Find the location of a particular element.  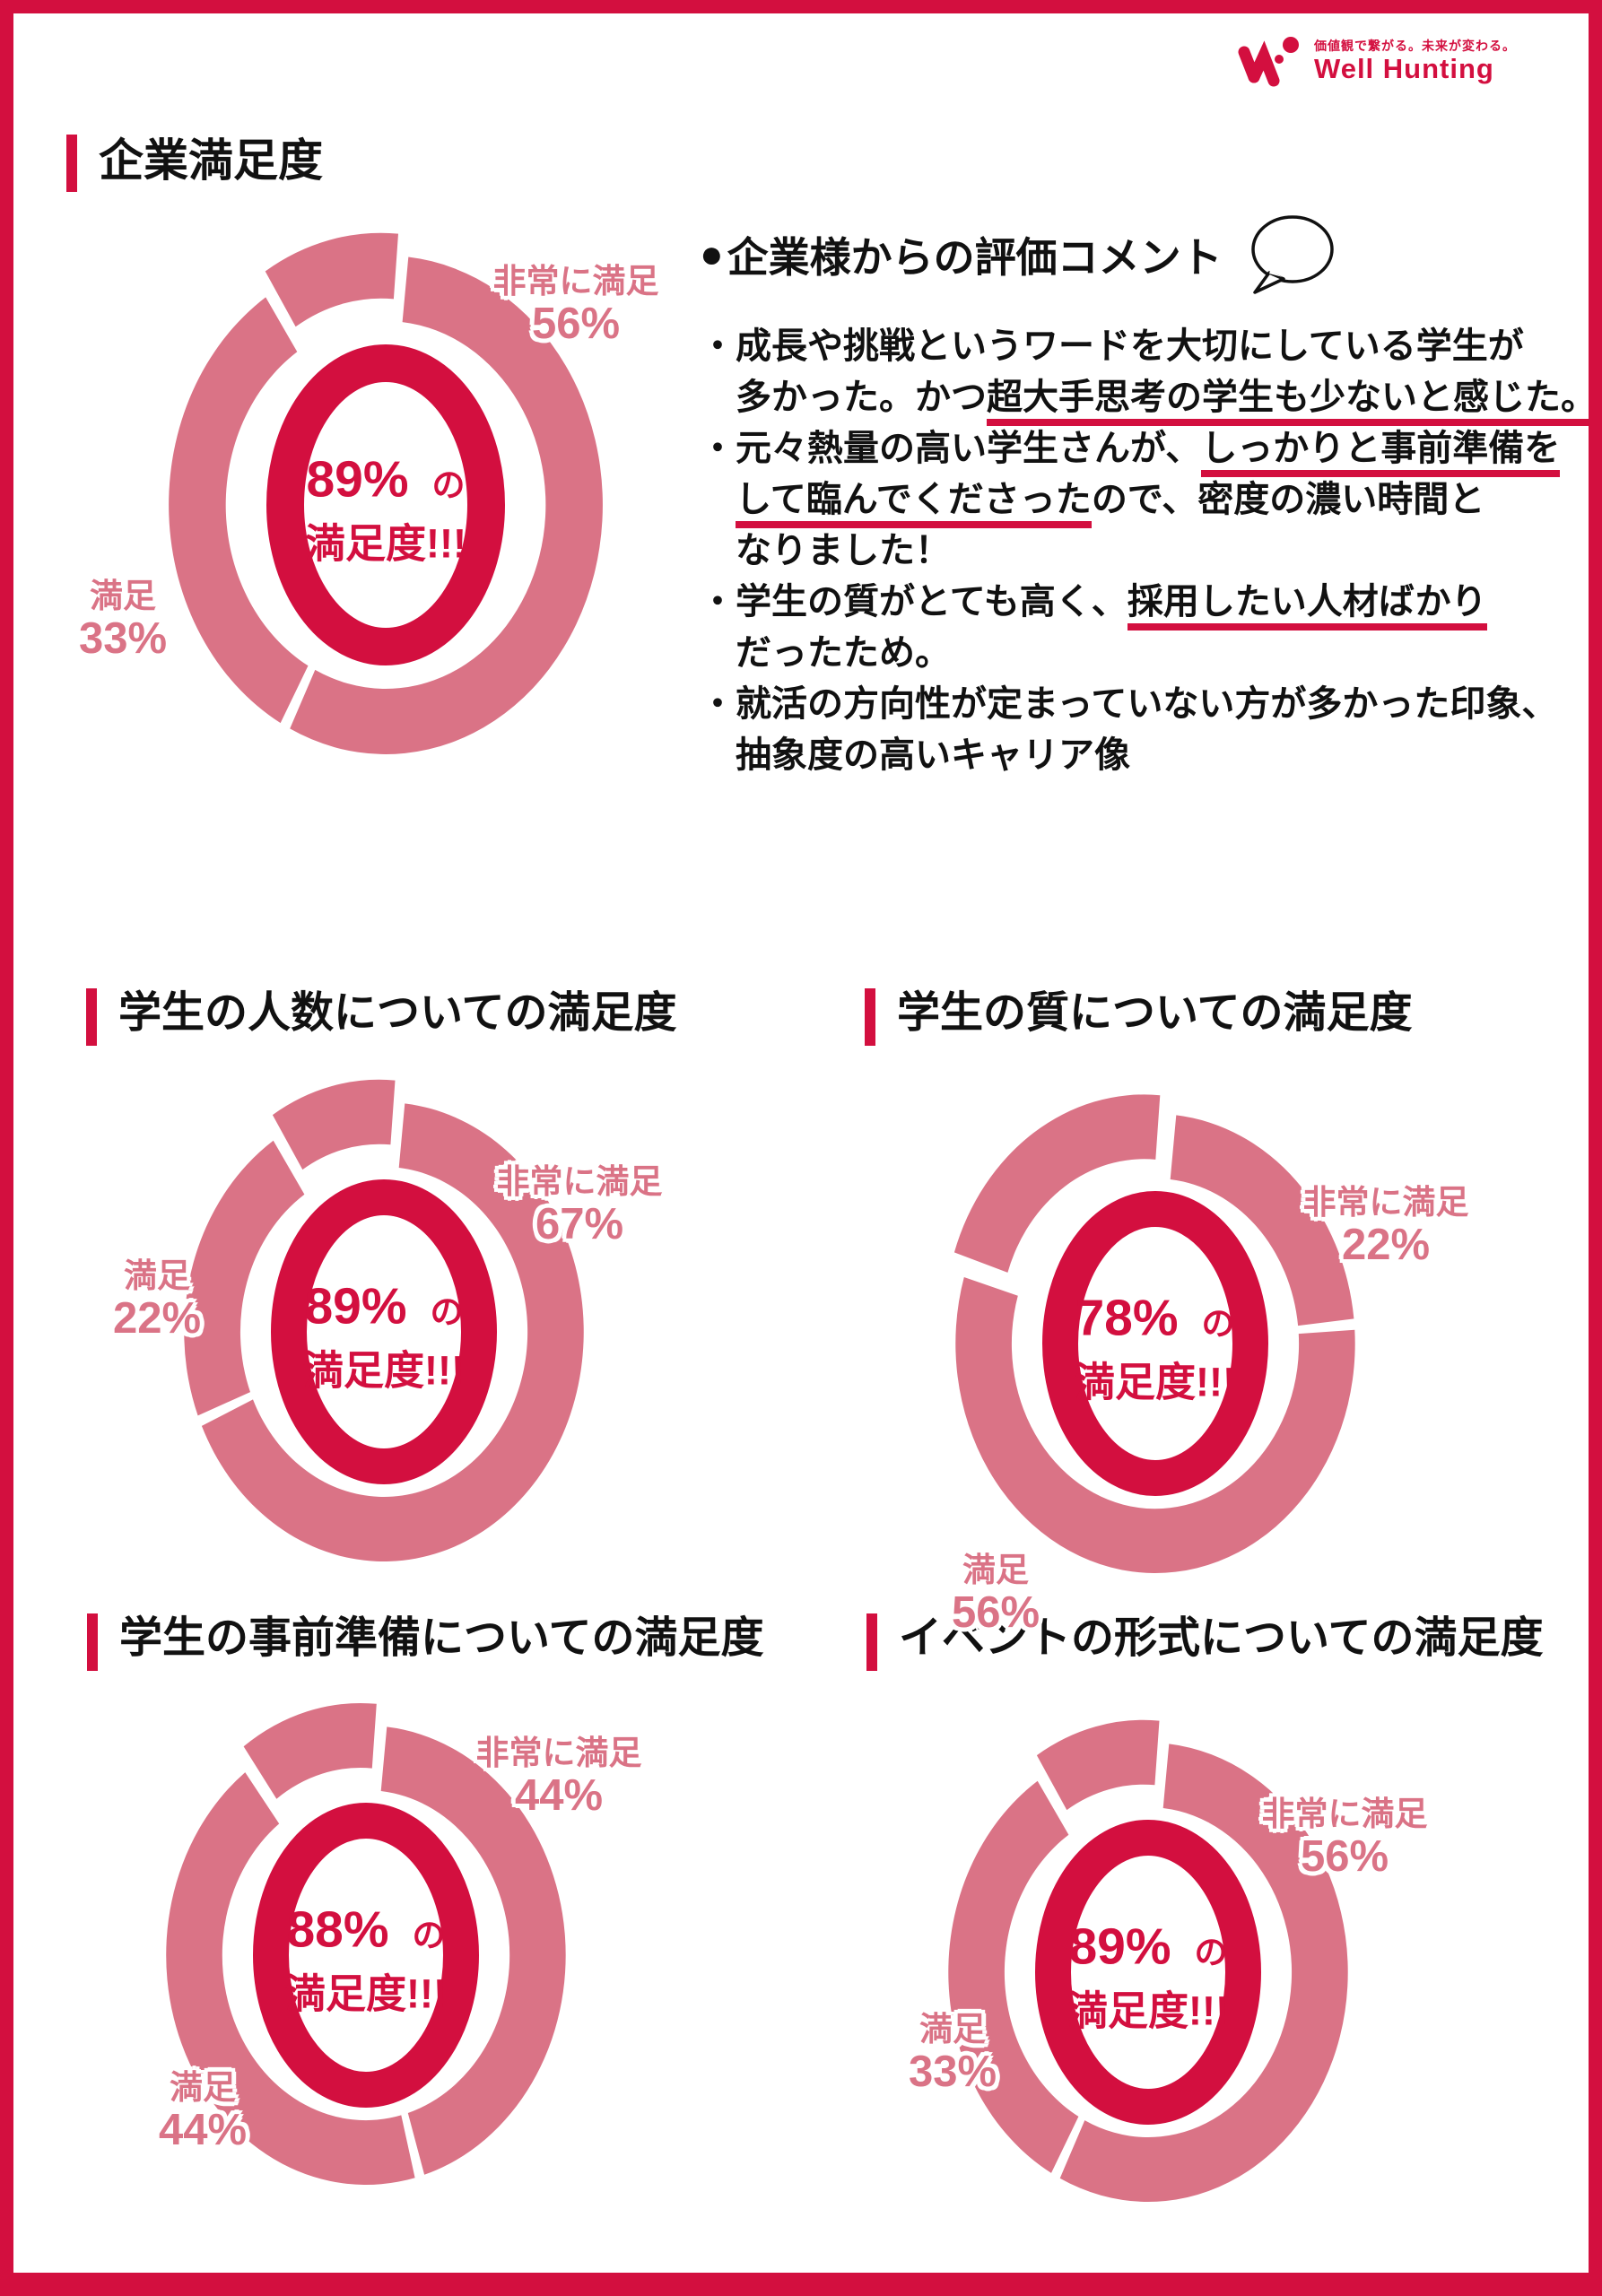

label-very-satisfied: 非常に満足 22% is located at coordinates (1386, 1227).